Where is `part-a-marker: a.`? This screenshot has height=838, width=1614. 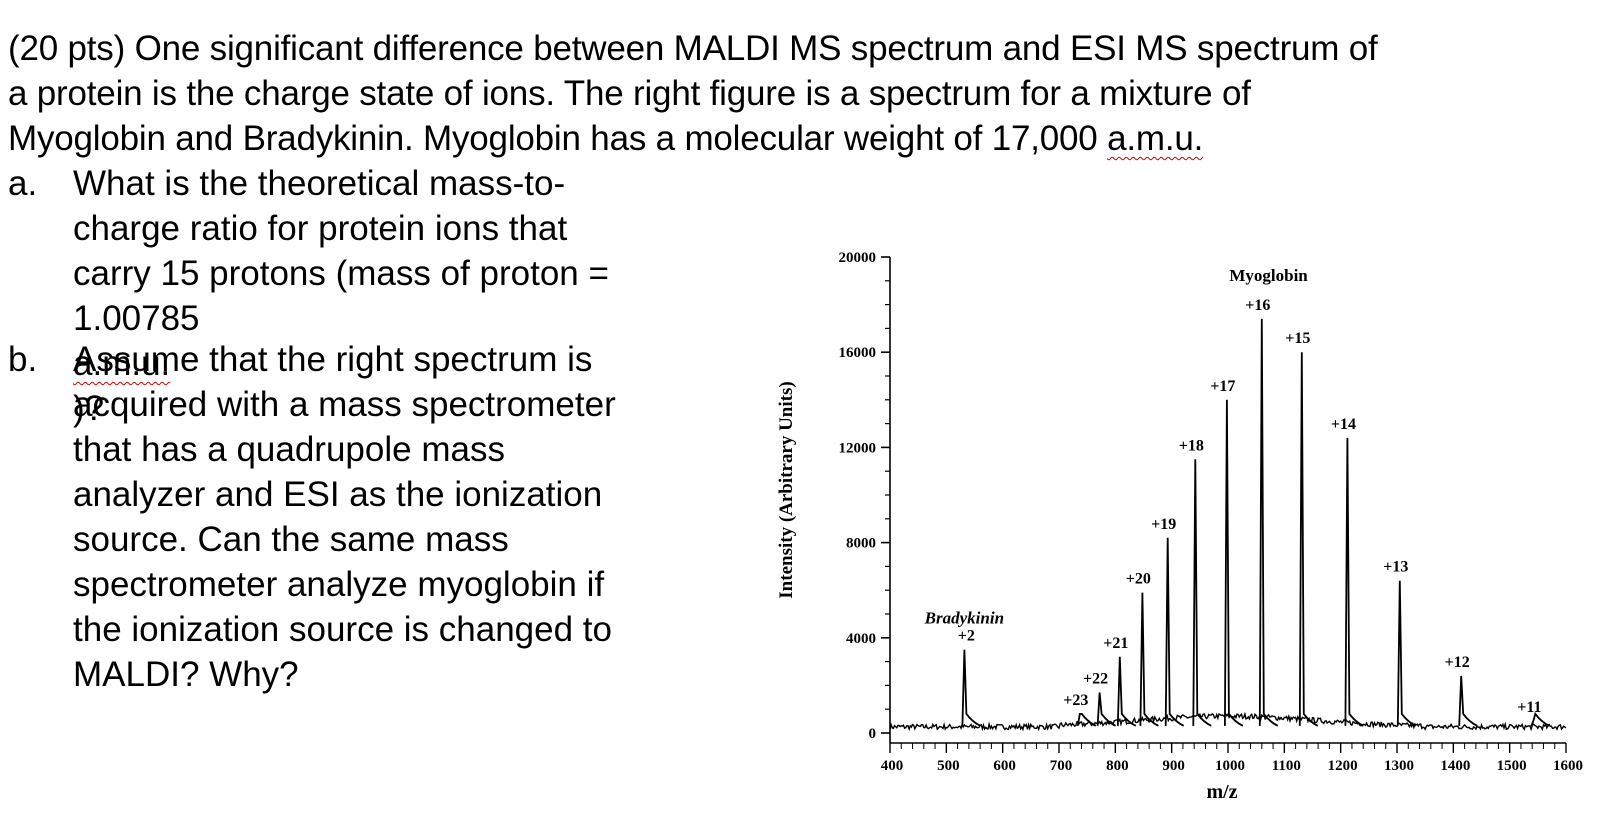 part-a-marker: a. is located at coordinates (23, 183).